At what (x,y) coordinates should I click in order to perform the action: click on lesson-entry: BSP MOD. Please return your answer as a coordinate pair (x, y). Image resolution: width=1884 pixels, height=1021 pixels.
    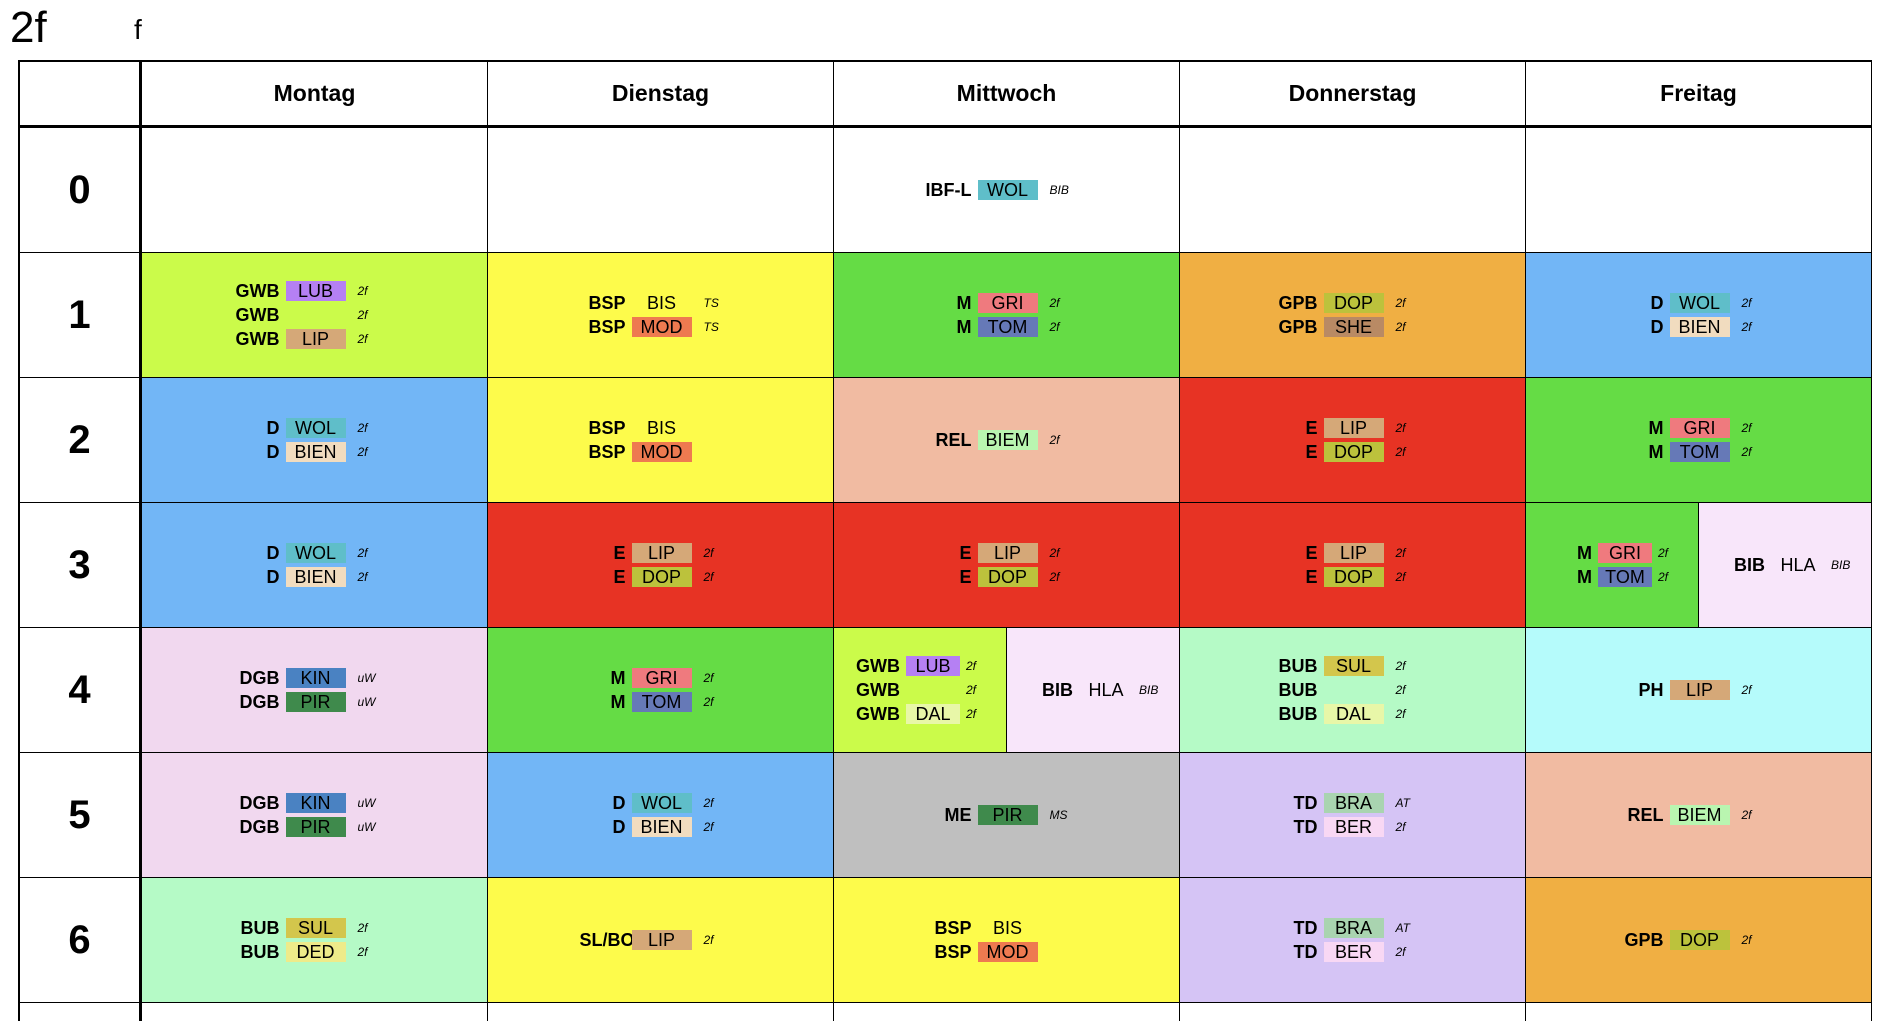
    Looking at the image, I should click on (1007, 952).